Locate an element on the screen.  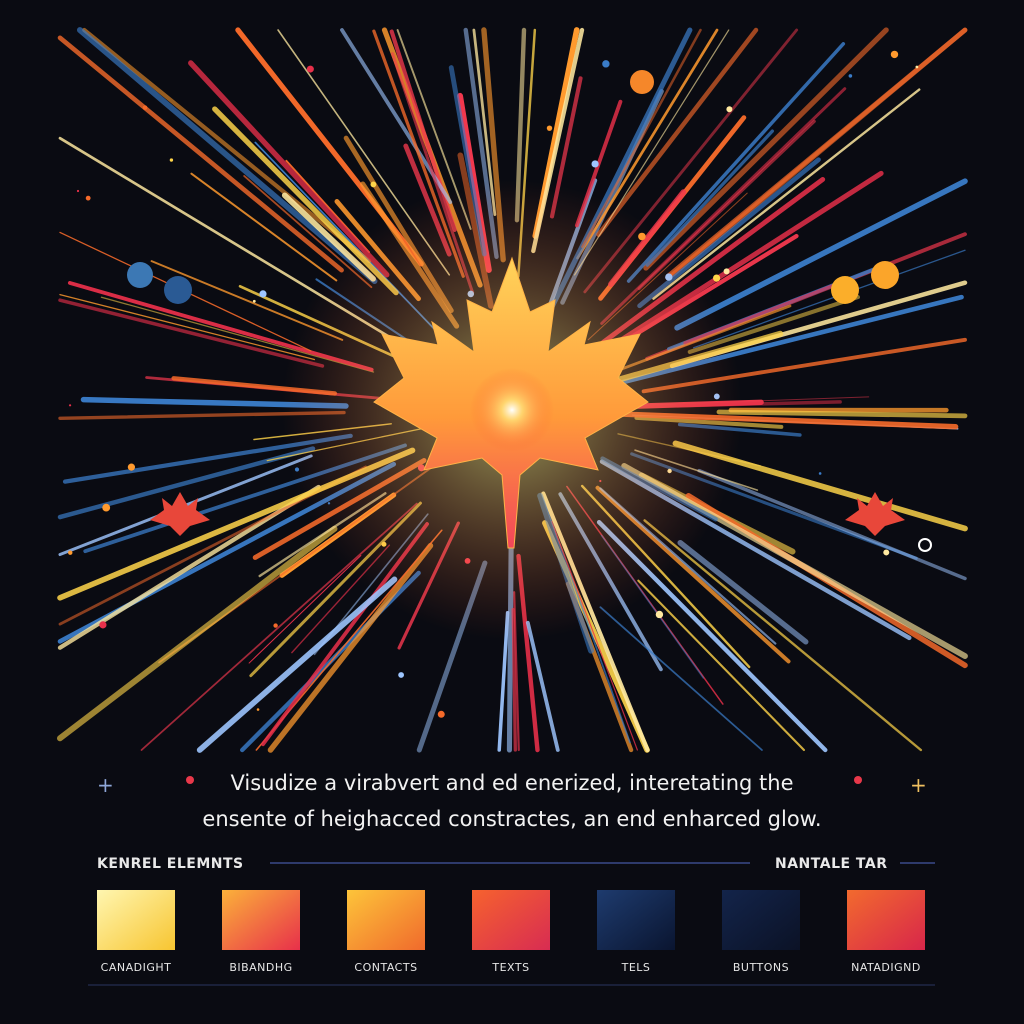
swatch-label: TEXTS is located at coordinates (510, 967).